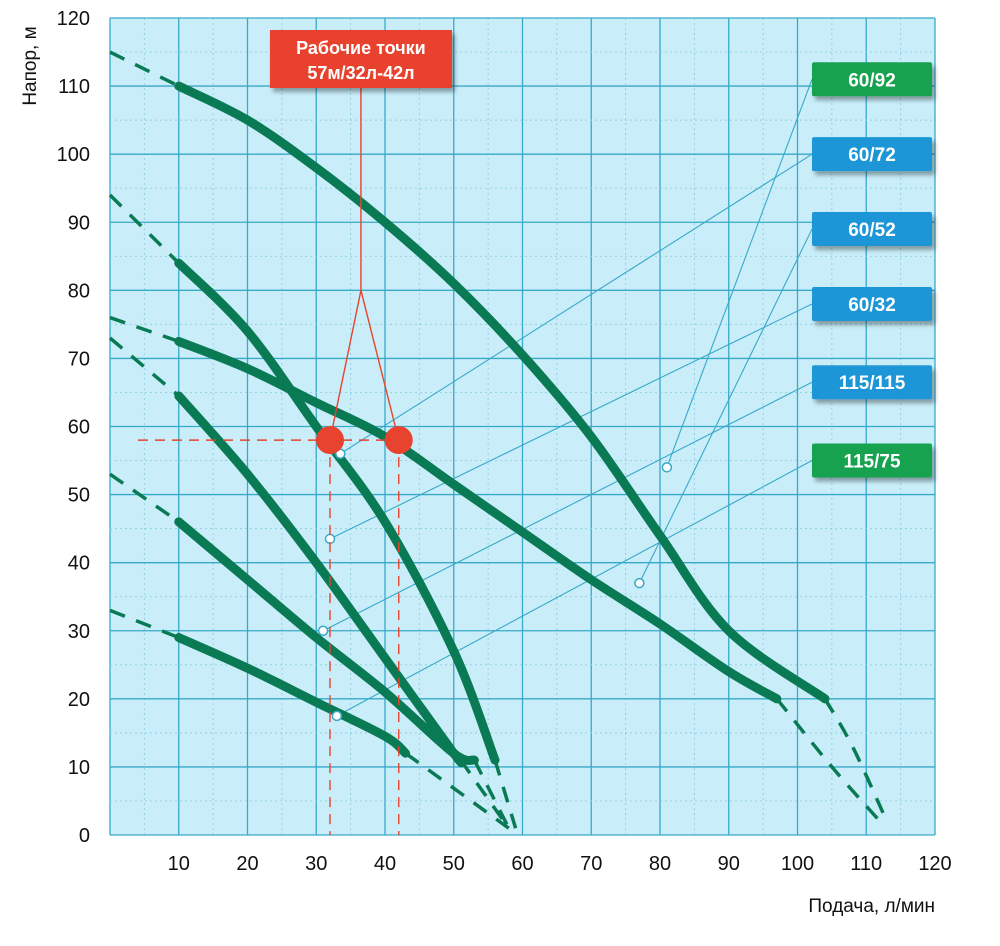 Image resolution: width=1000 pixels, height=946 pixels. Describe the element at coordinates (360, 73) in the screenshot. I see `annotation-line2: 57м/32л-42л` at that location.